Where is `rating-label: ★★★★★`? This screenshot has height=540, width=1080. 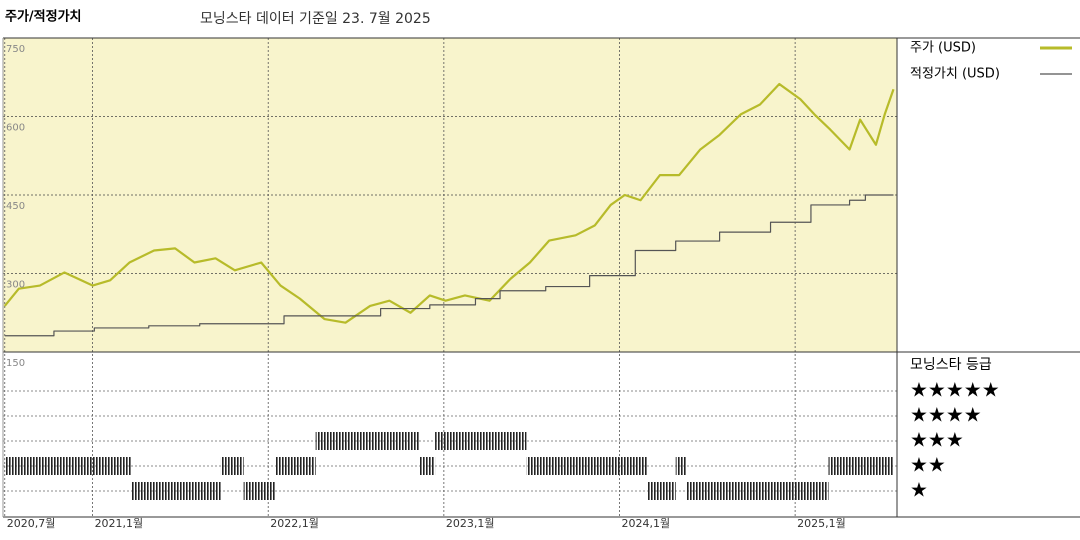 rating-label: ★★★★★ is located at coordinates (955, 390).